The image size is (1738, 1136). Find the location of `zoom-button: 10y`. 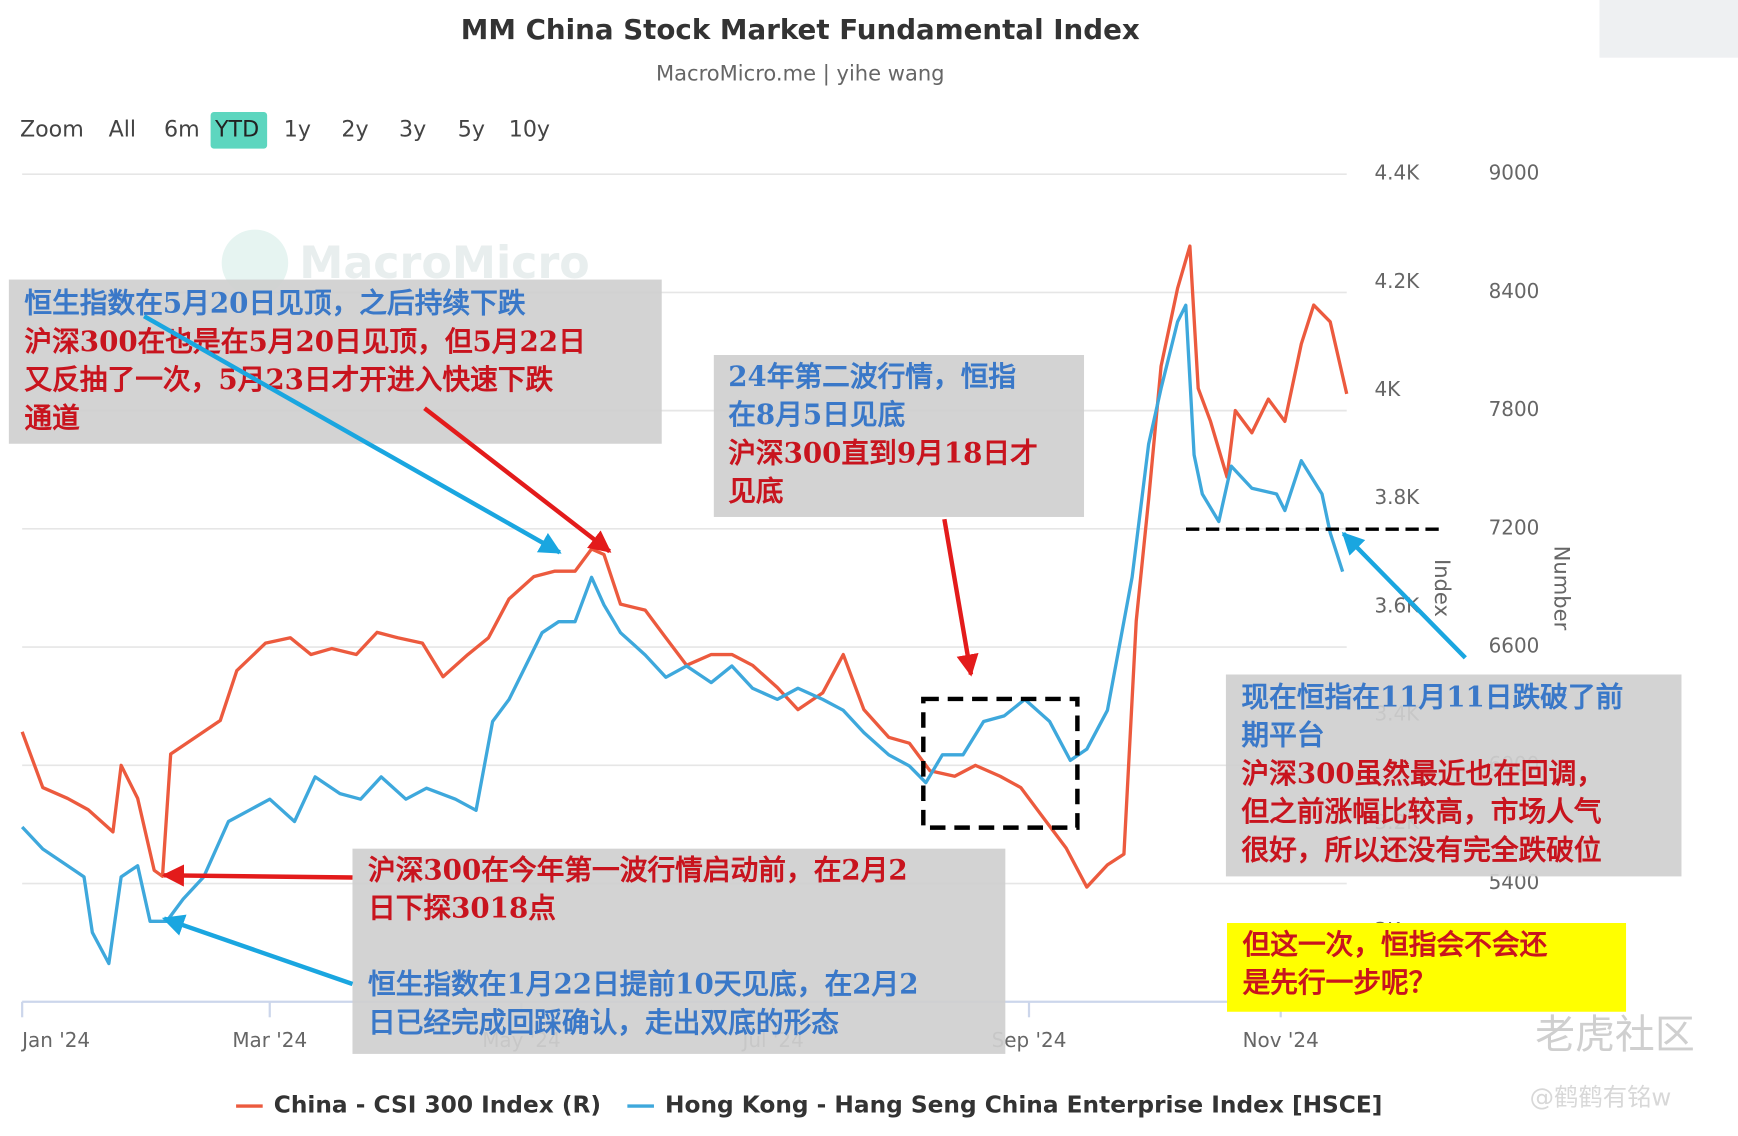

zoom-button: 10y is located at coordinates (529, 129).